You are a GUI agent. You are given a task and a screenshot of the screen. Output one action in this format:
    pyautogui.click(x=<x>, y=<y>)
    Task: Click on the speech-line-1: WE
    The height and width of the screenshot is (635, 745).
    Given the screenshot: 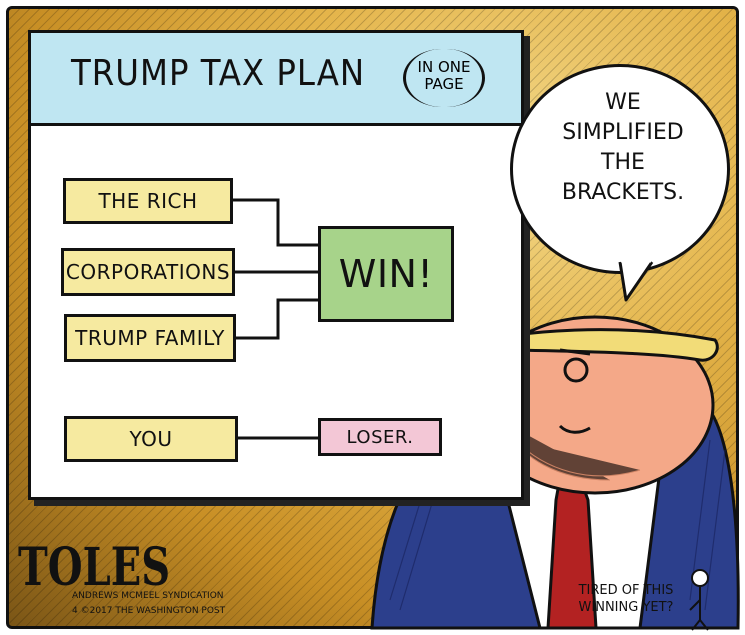 What is the action you would take?
    pyautogui.click(x=623, y=102)
    